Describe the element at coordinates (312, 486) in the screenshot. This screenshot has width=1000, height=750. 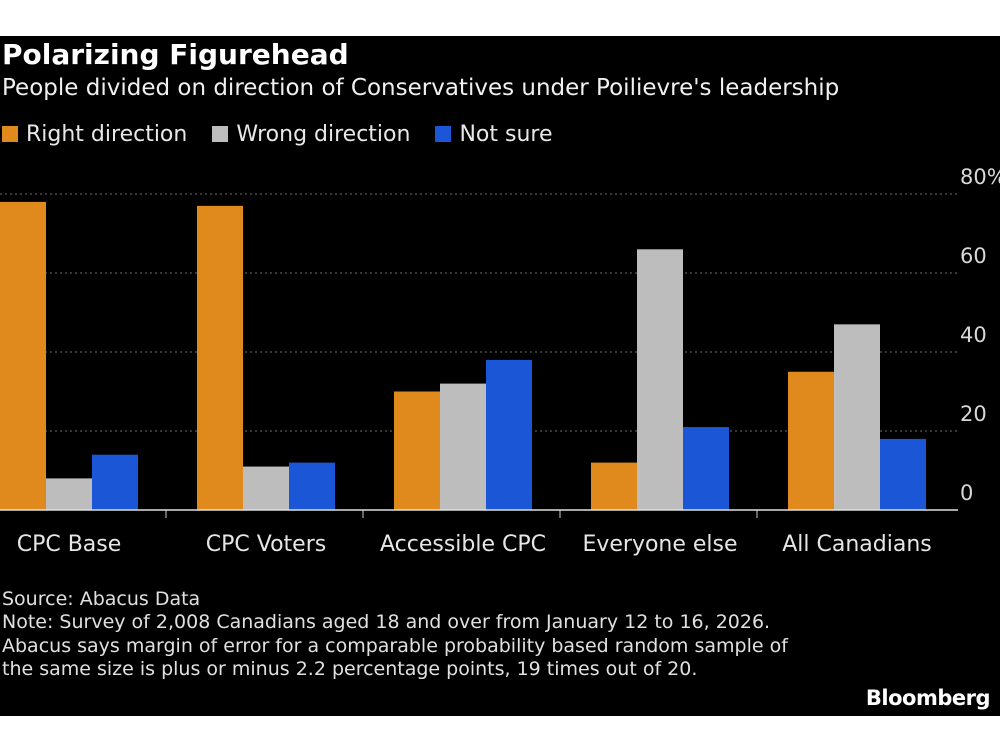
I see `bar-cpc-voters-not-sure` at that location.